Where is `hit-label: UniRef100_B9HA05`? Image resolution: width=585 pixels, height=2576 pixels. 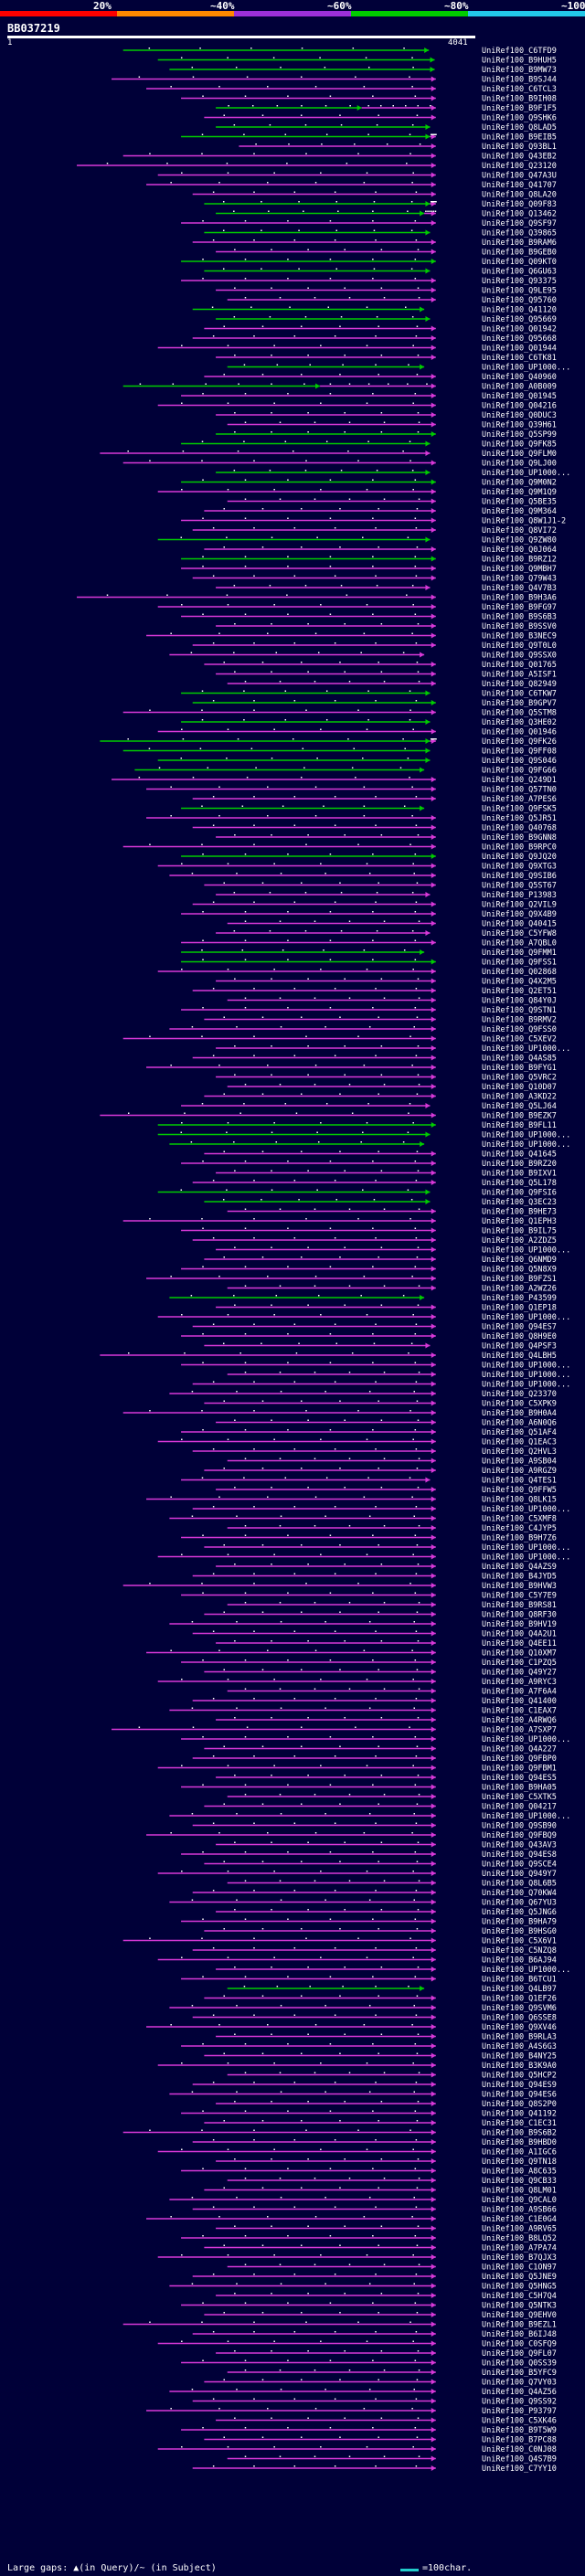
hit-label: UniRef100_B9HA05 is located at coordinates (519, 1788).